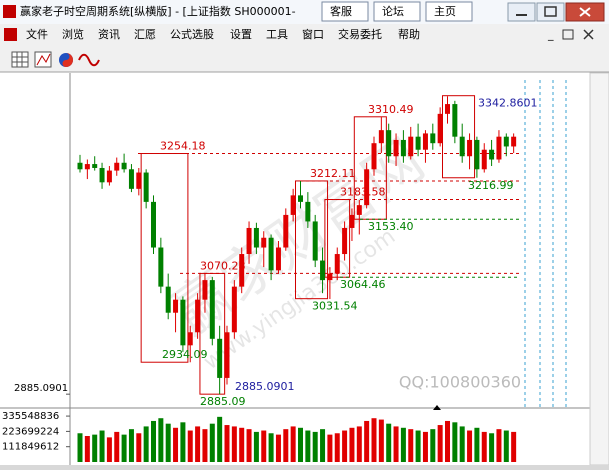  I want to click on mdi-close, so click(588, 34).